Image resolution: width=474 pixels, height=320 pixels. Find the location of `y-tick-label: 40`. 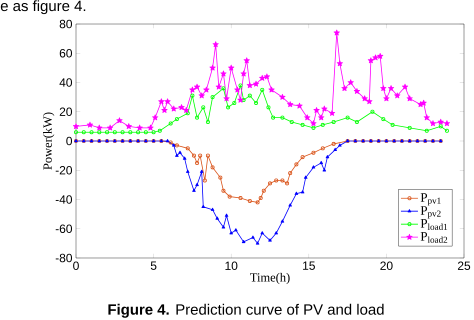

y-tick-label: 40 is located at coordinates (65, 82).